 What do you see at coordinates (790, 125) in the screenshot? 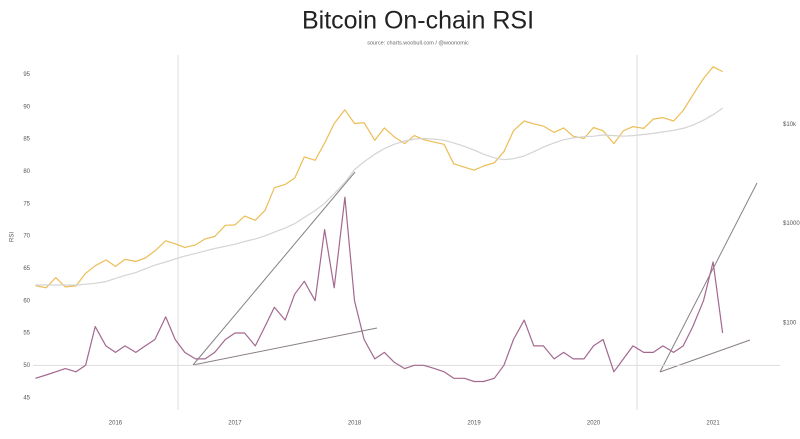
I see `y2-tick-label: $10k` at bounding box center [790, 125].